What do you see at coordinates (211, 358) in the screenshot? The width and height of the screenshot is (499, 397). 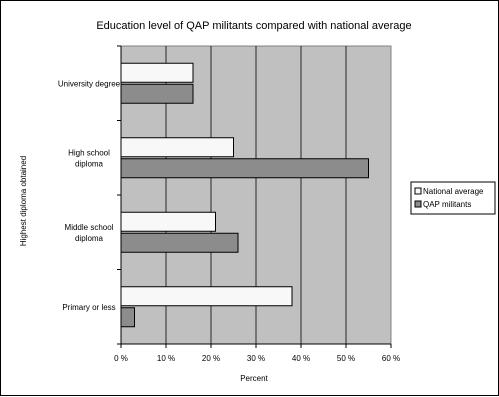 I see `x-tick-label: 20 %` at bounding box center [211, 358].